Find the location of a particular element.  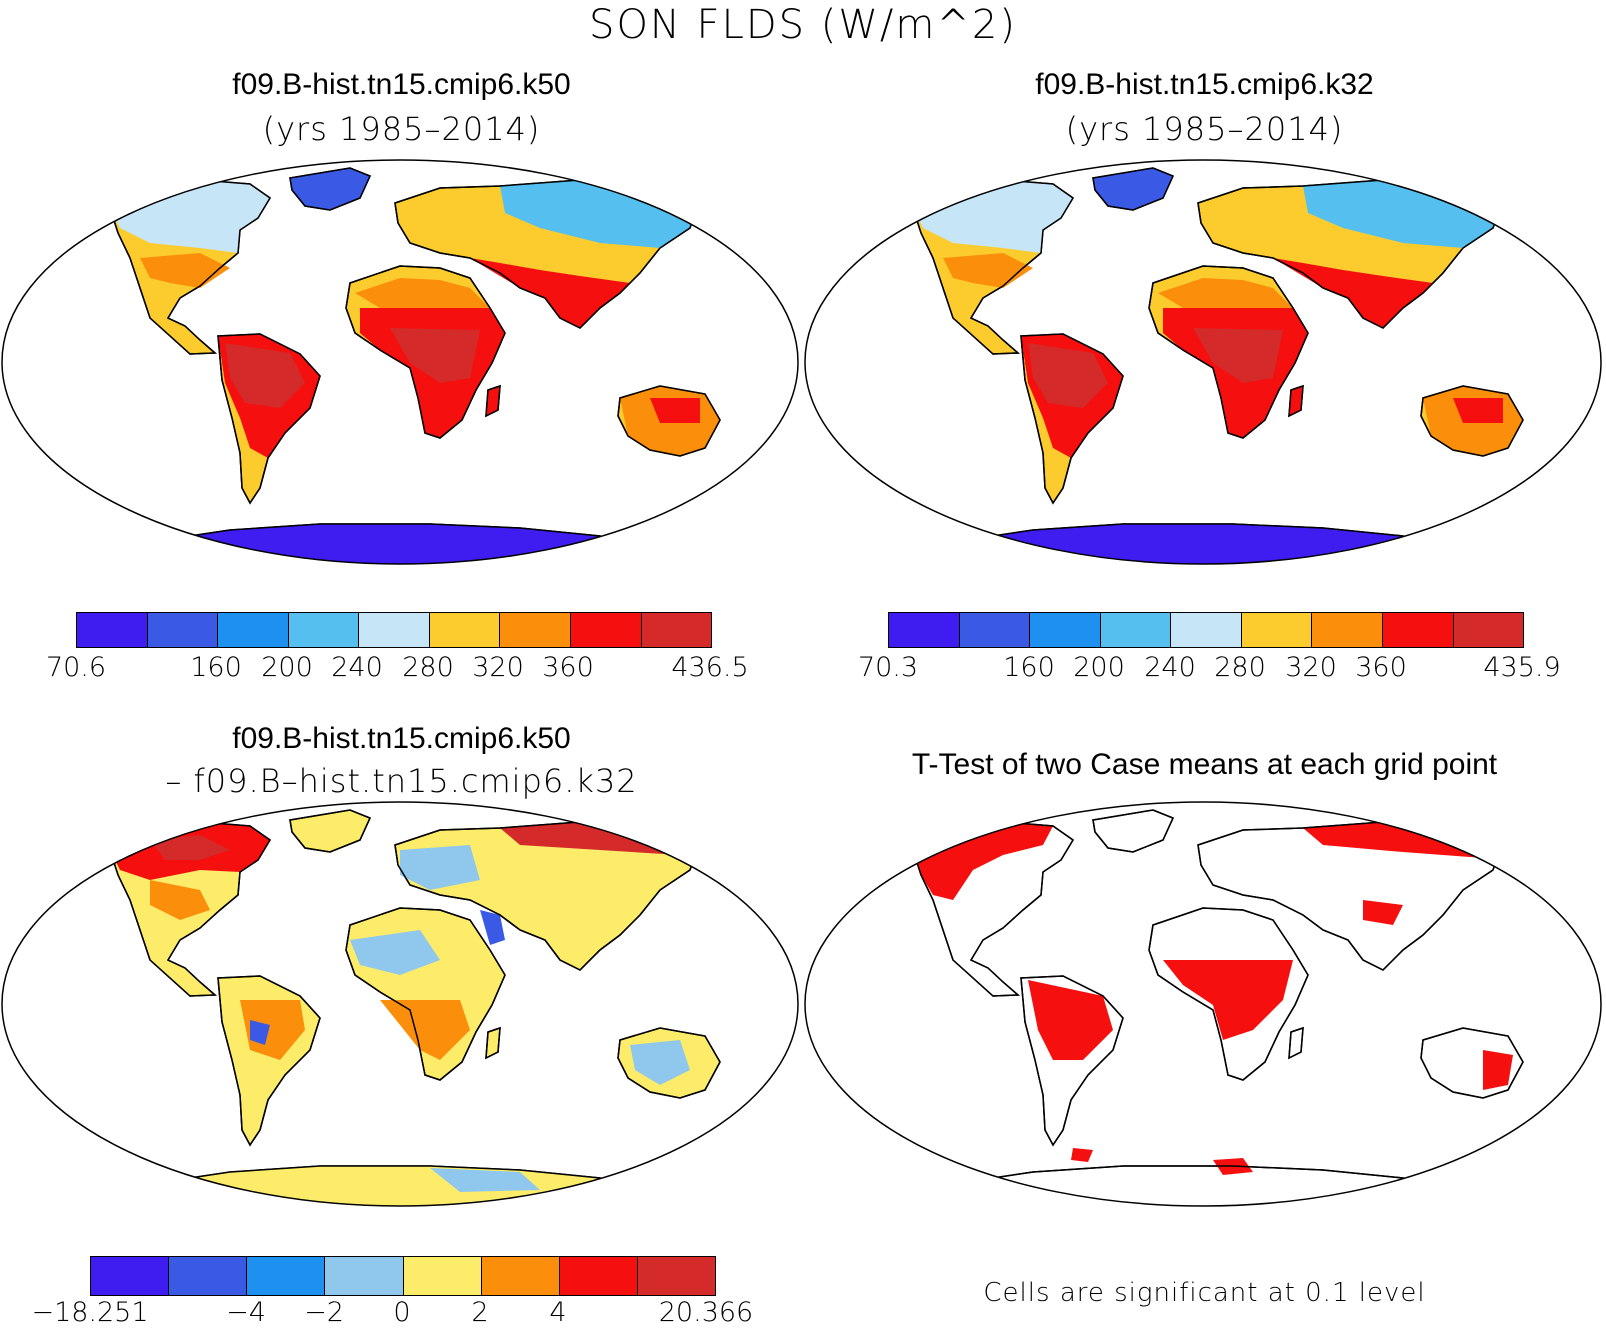

colorbar-case1-label: 320 is located at coordinates (498, 667).